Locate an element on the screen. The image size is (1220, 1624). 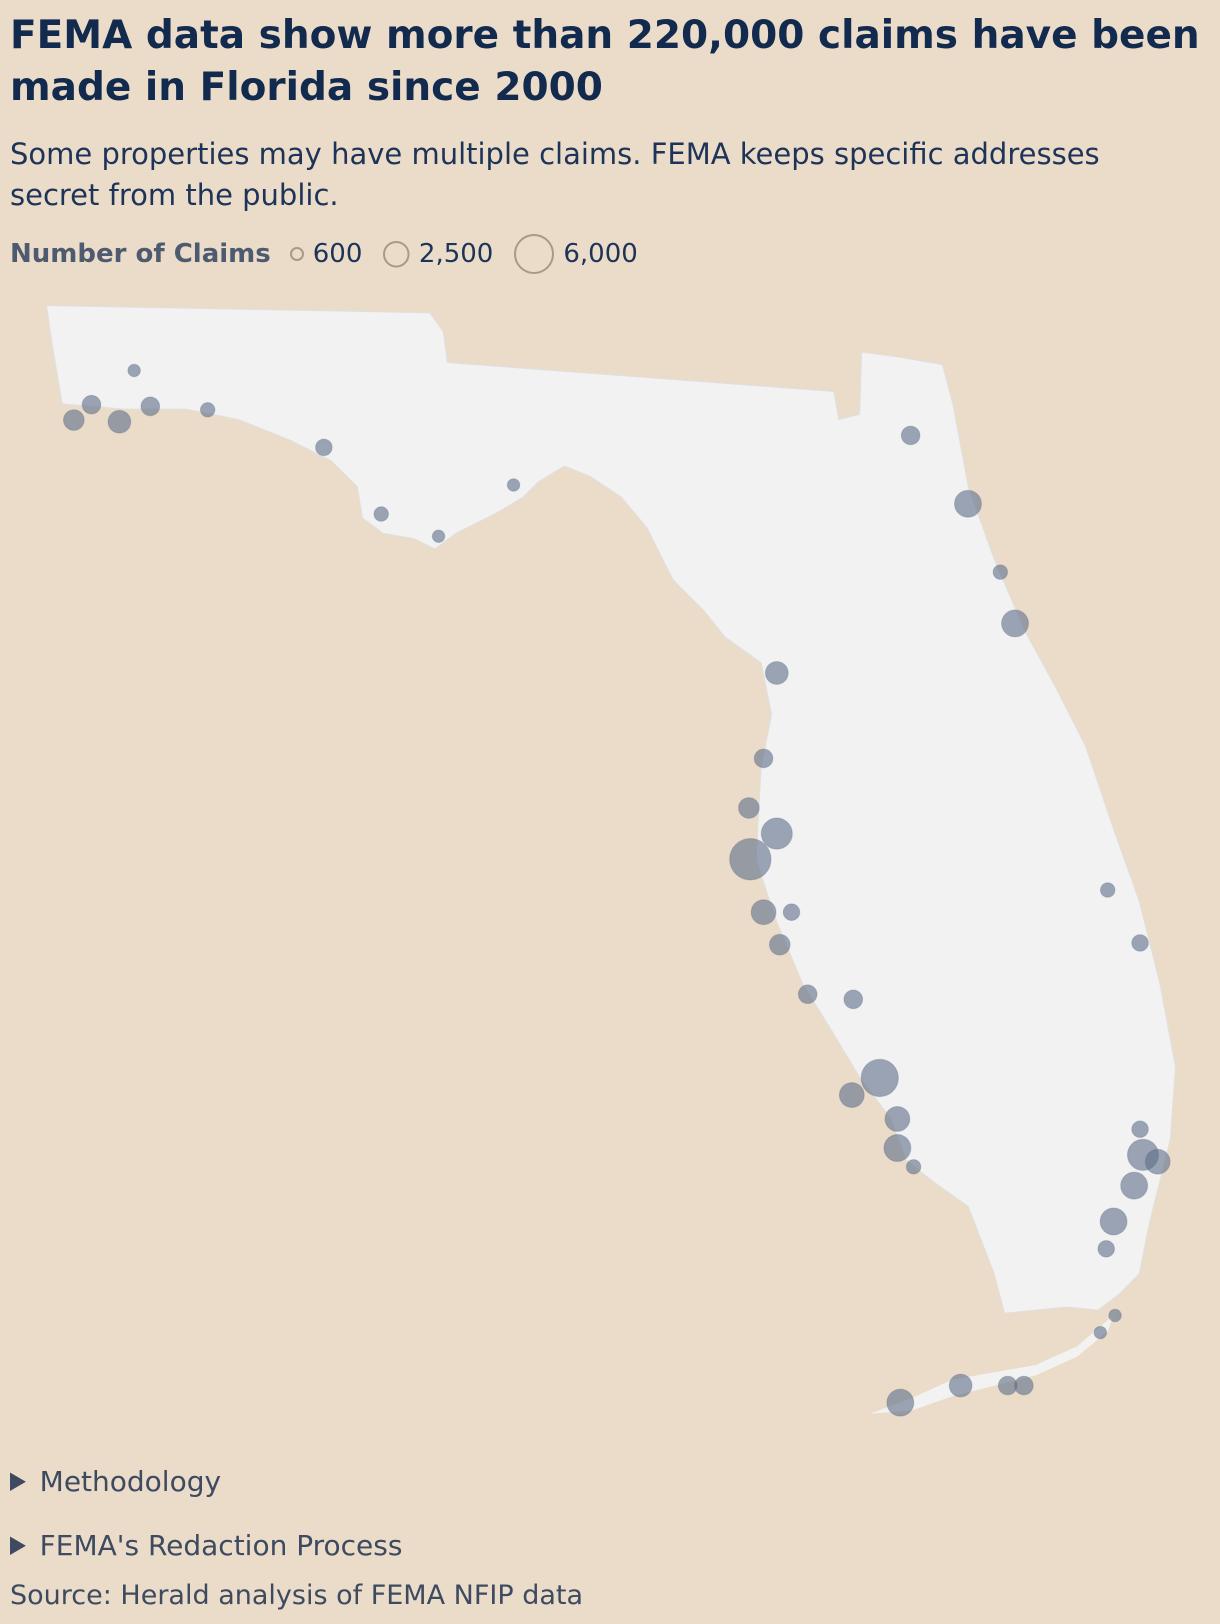
legend-label: 600 is located at coordinates (337, 254).